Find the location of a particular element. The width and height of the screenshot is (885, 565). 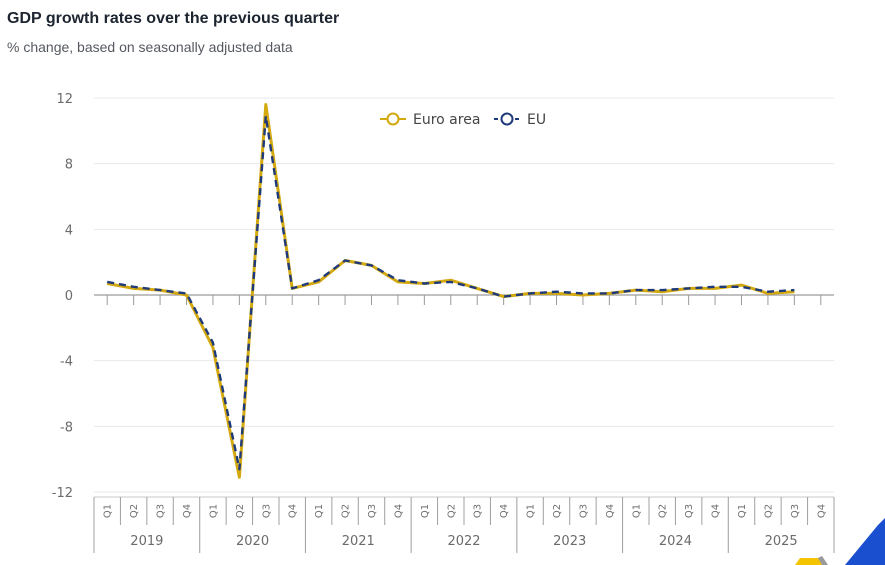

year-label: 2023 is located at coordinates (569, 541).